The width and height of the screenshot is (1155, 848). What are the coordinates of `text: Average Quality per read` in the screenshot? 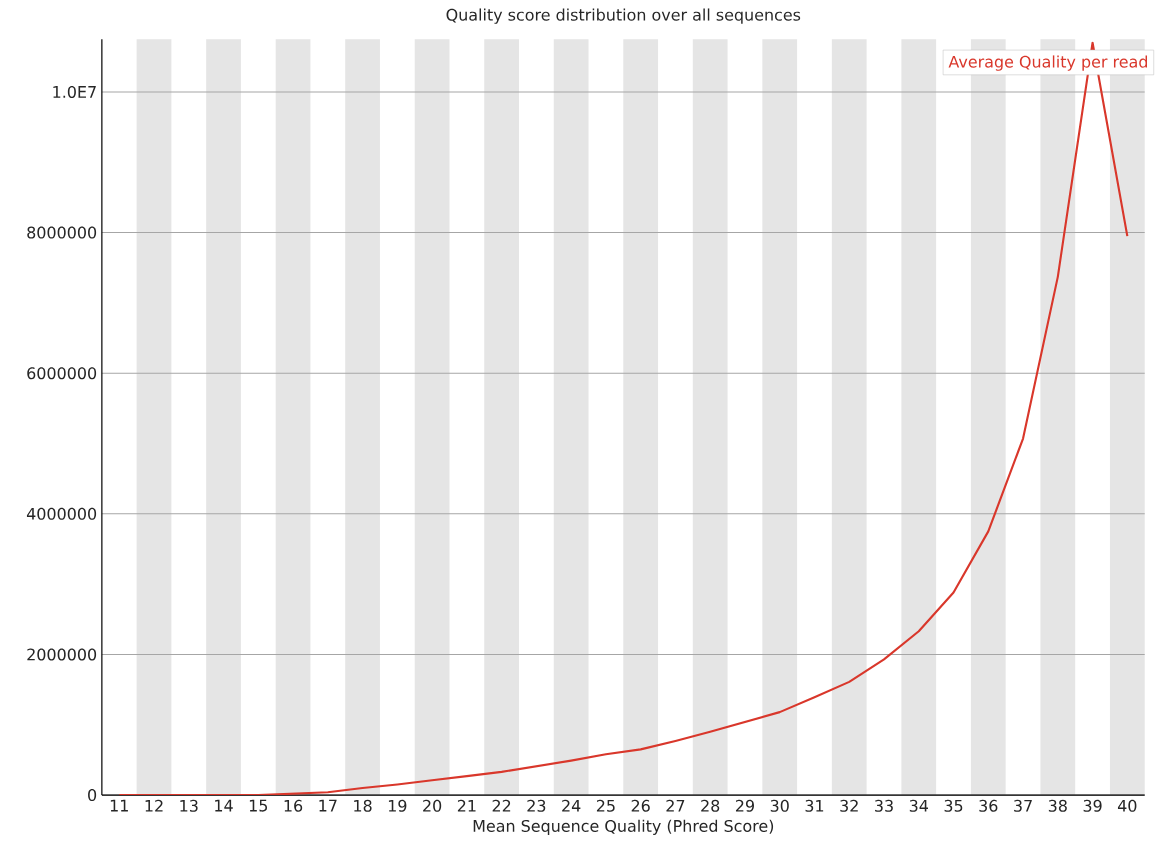 It's located at (1047, 63).